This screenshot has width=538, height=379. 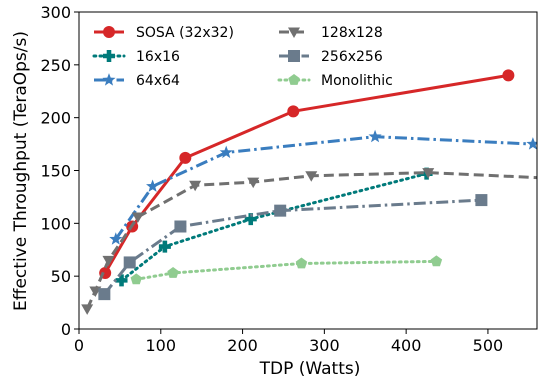 What do you see at coordinates (161, 345) in the screenshot?
I see `x-tick-label: 100` at bounding box center [161, 345].